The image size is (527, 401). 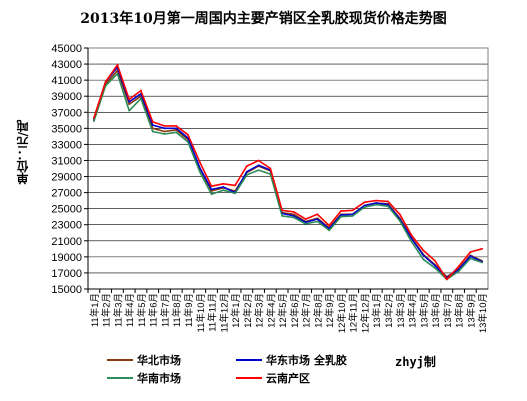 What do you see at coordinates (271, 310) in the screenshot?
I see `x-tick-label: 12年4月` at bounding box center [271, 310].